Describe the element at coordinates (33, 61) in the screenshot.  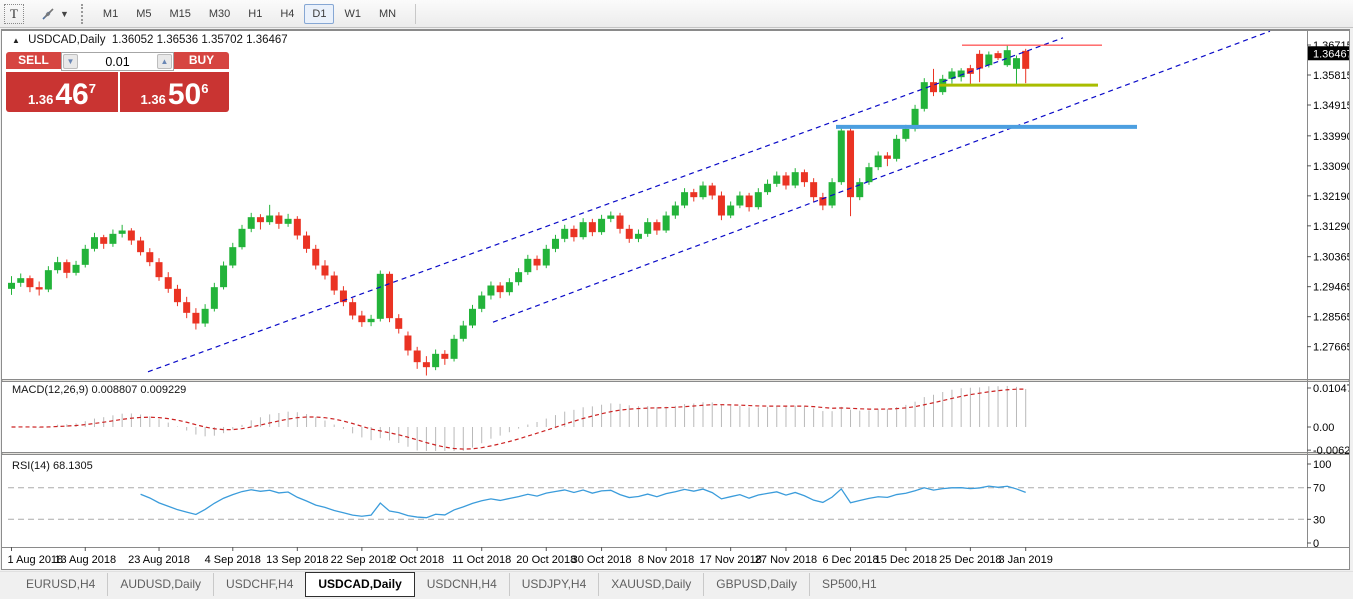
I see `sell-button: SELL` at that location.